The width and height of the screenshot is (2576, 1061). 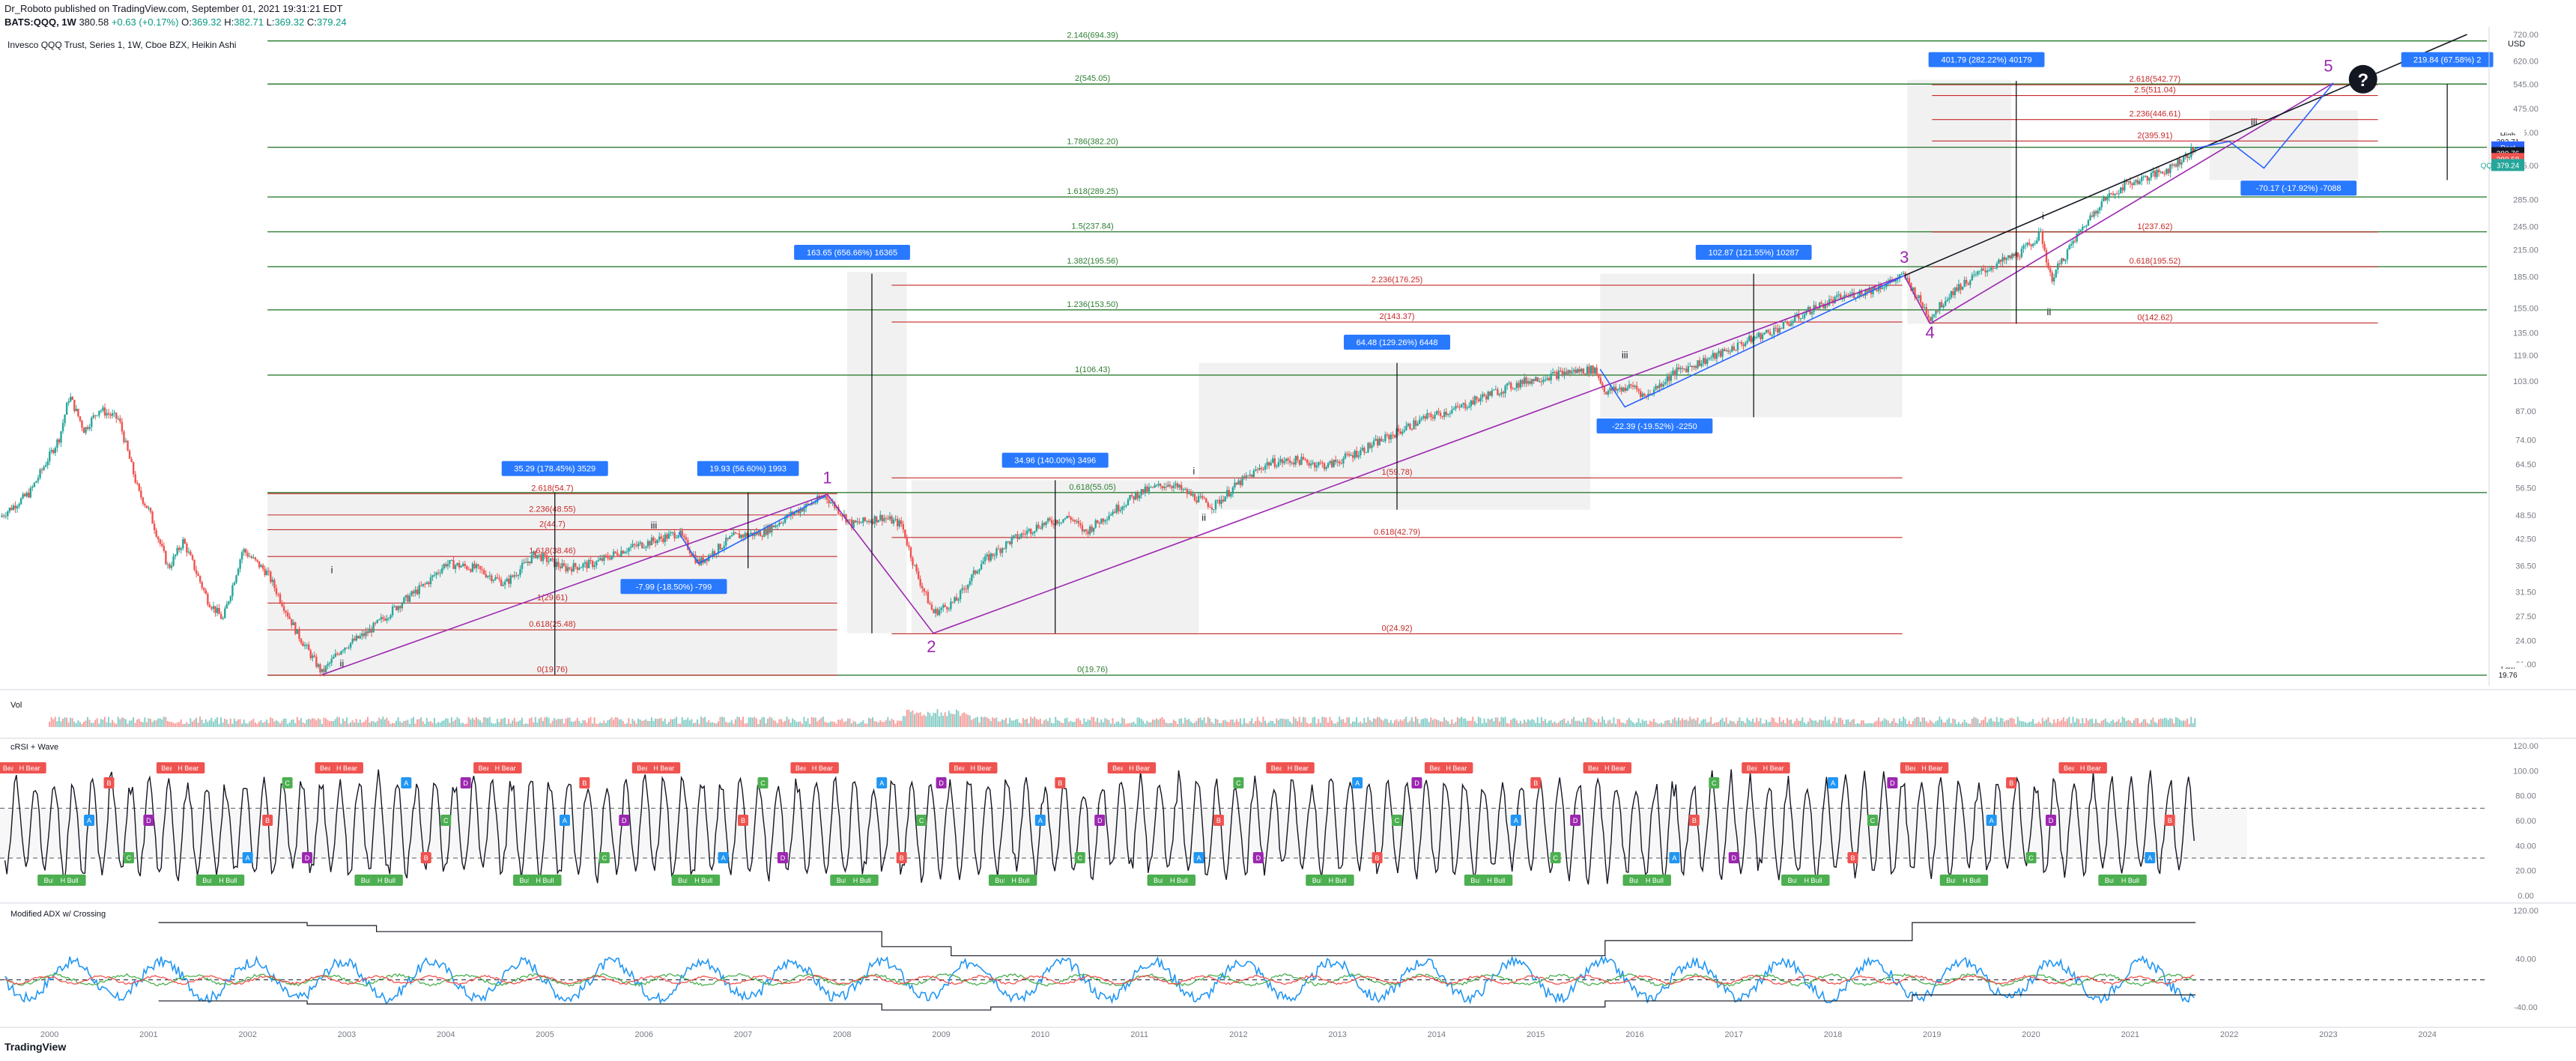 What do you see at coordinates (862, 880) in the screenshot?
I see `signal-badge-text: H Bull` at bounding box center [862, 880].